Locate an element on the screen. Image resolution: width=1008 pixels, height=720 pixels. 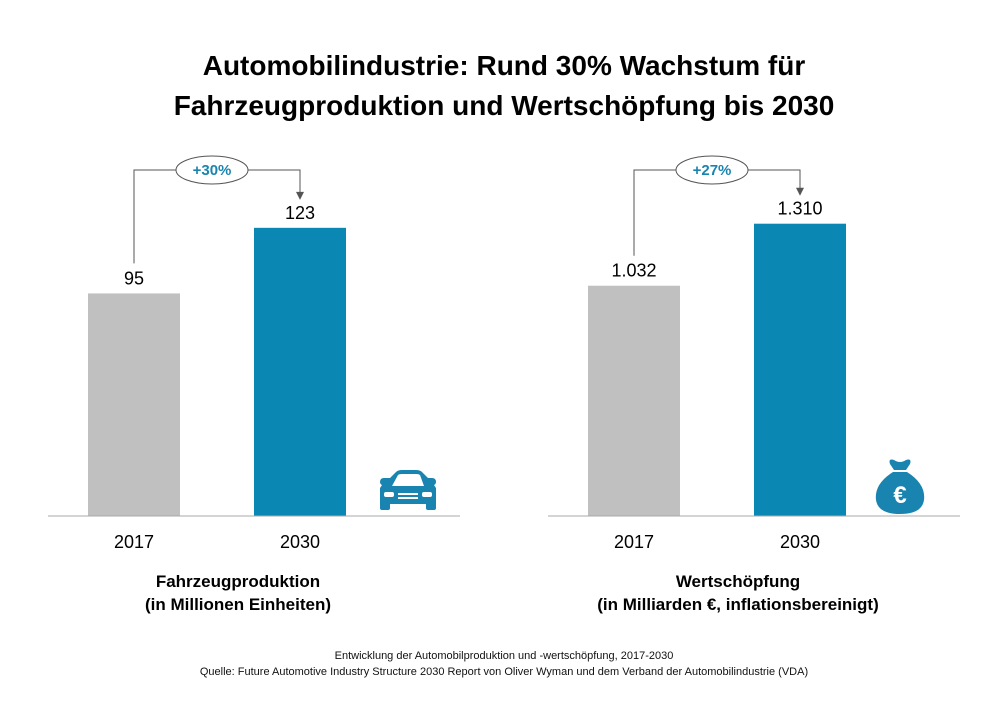
car-icon is located at coordinates (408, 490).